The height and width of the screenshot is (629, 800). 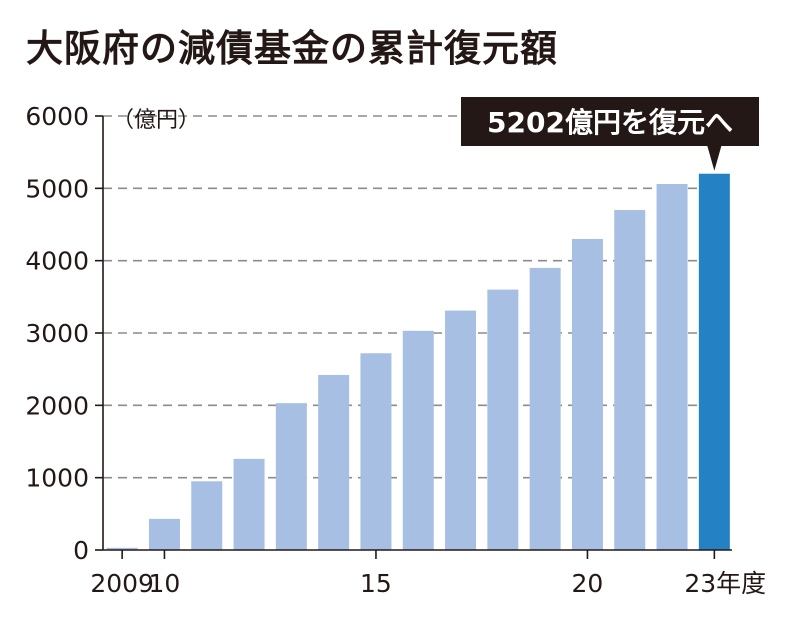 I want to click on y-tick-label-0: 0, so click(x=81, y=550).